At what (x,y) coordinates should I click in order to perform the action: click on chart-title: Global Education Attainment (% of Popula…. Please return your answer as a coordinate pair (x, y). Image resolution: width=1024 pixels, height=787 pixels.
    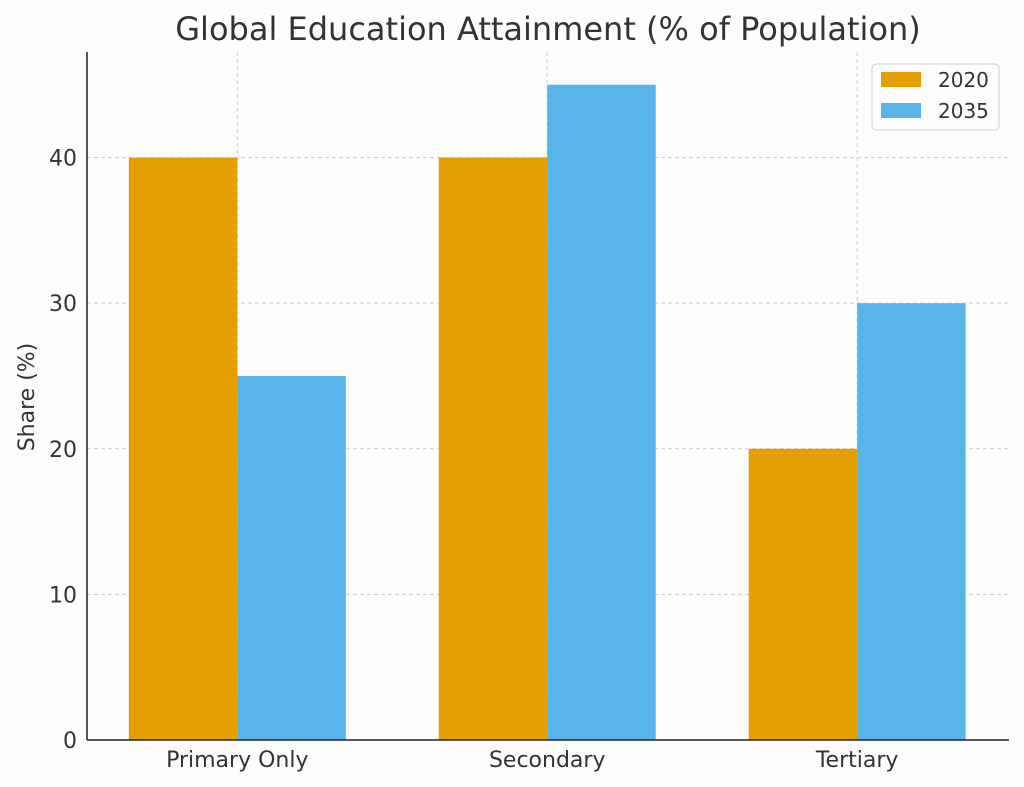
    Looking at the image, I should click on (547, 29).